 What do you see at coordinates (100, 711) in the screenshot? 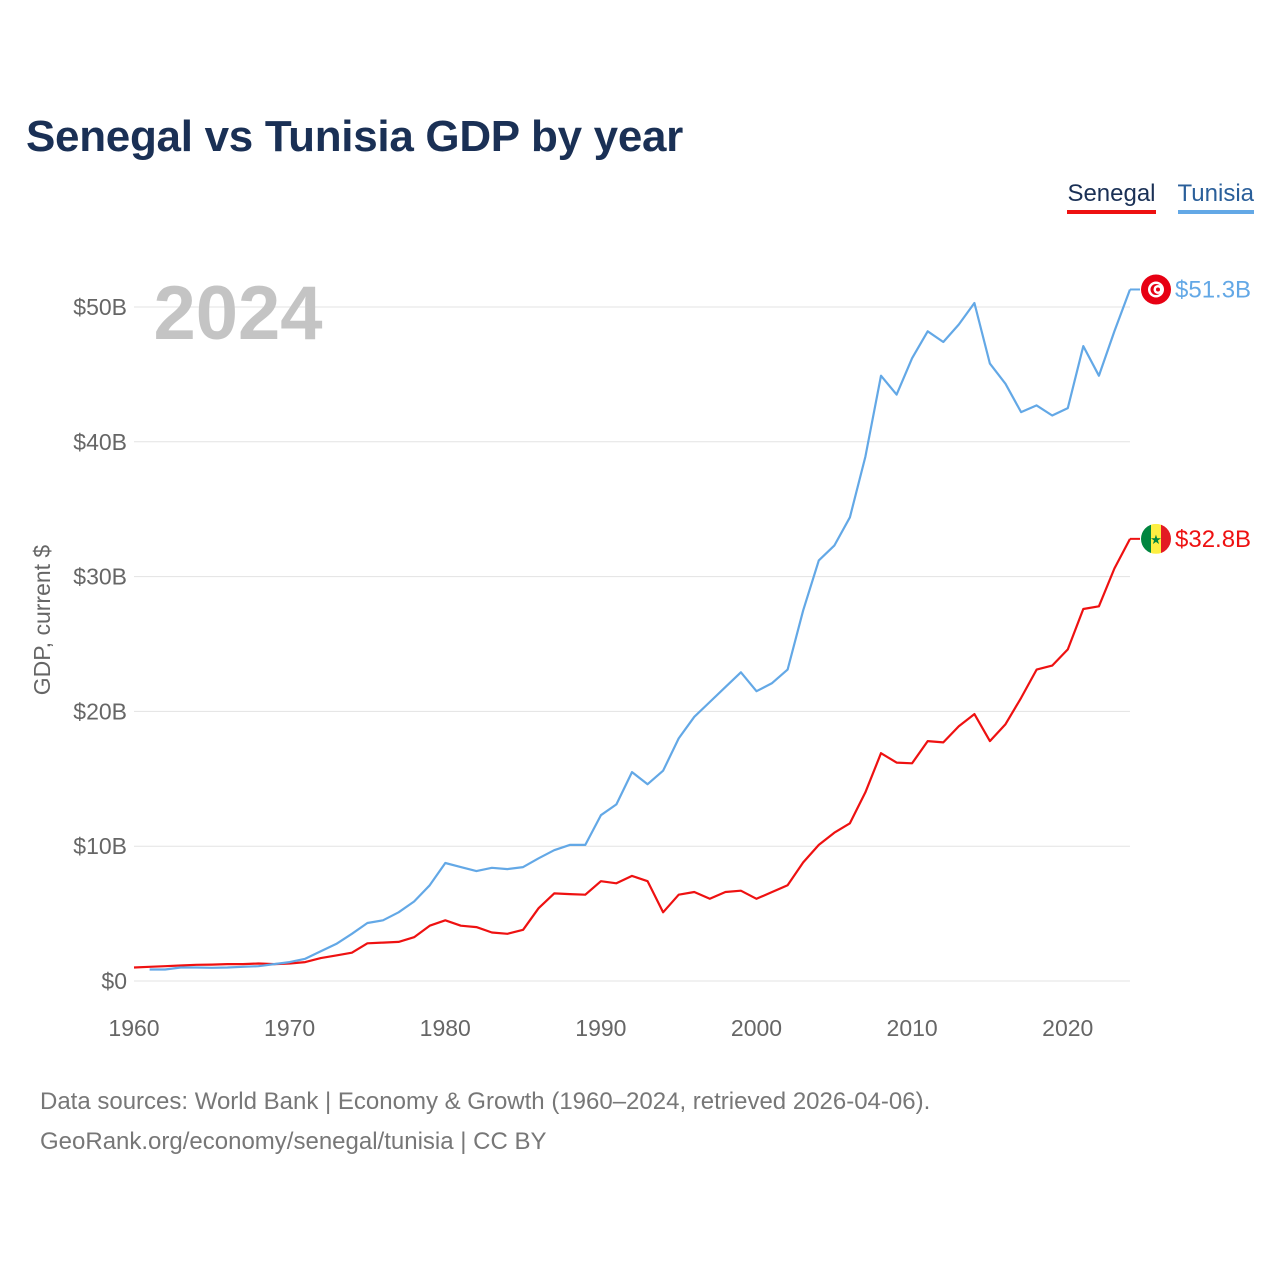
I see `y-tick-label: $20B` at bounding box center [100, 711].